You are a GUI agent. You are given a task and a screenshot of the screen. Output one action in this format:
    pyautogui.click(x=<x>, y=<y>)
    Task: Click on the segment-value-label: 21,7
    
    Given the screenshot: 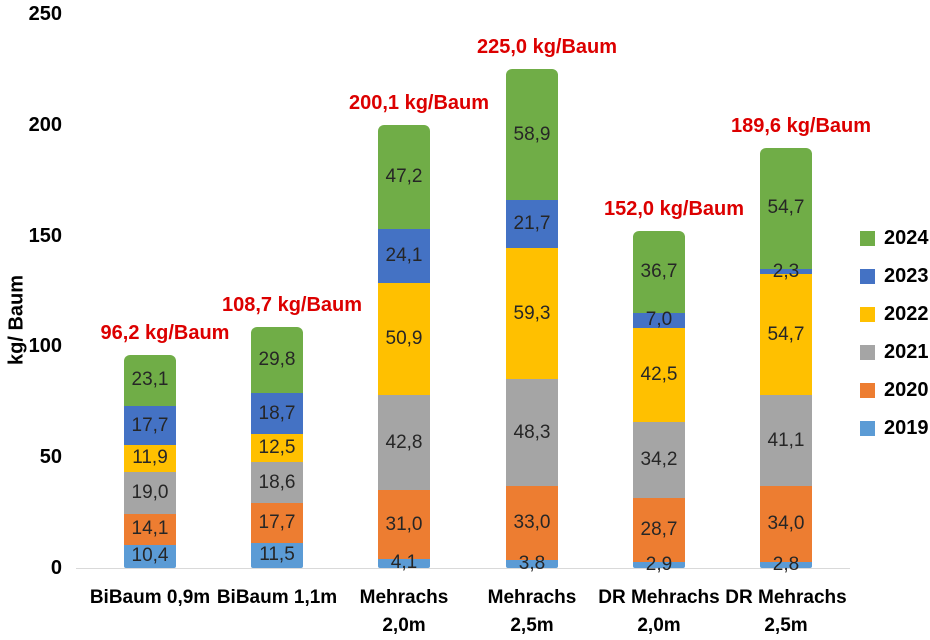 What is the action you would take?
    pyautogui.click(x=532, y=223)
    